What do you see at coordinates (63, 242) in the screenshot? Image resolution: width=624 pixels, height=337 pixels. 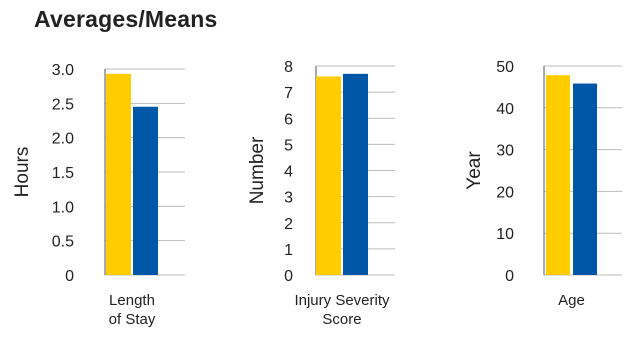 I see `y-tick-label: 0.5` at bounding box center [63, 242].